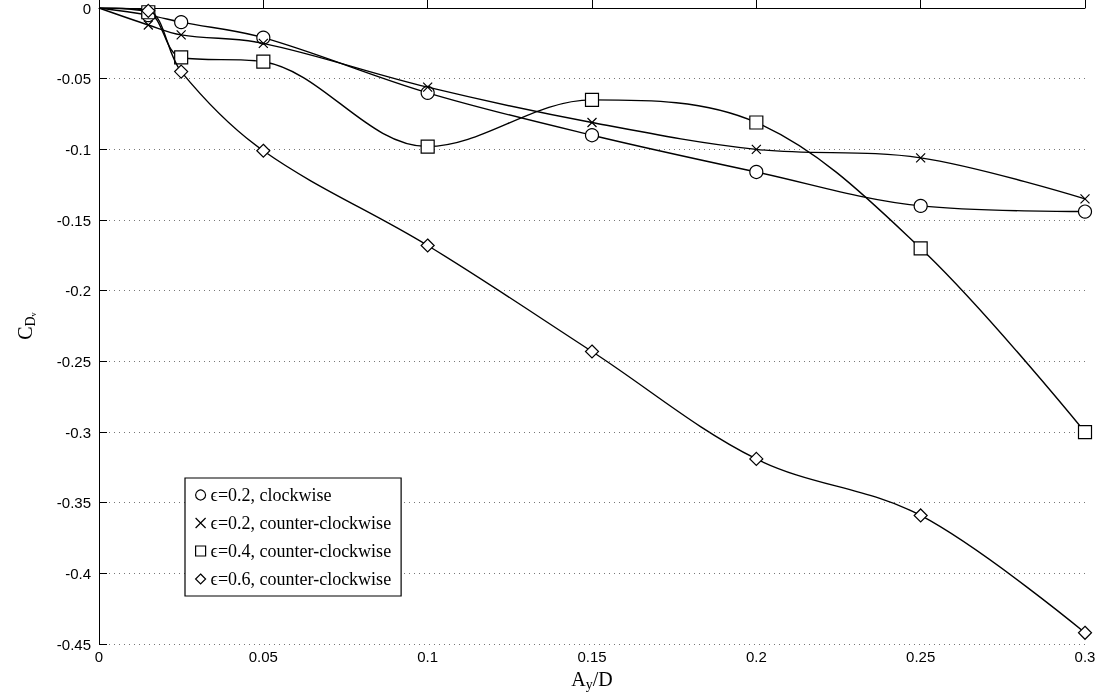  I want to click on legend-label: ϵ=0.6, counter-clockwise, so click(301, 579).